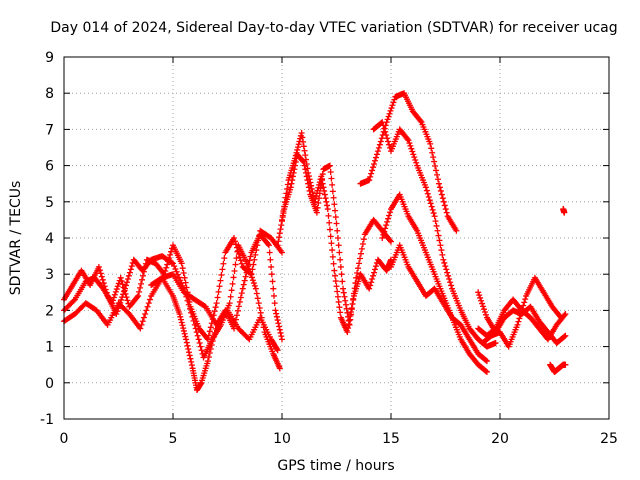  Describe the element at coordinates (49, 167) in the screenshot. I see `y-tick-label: 6` at that location.